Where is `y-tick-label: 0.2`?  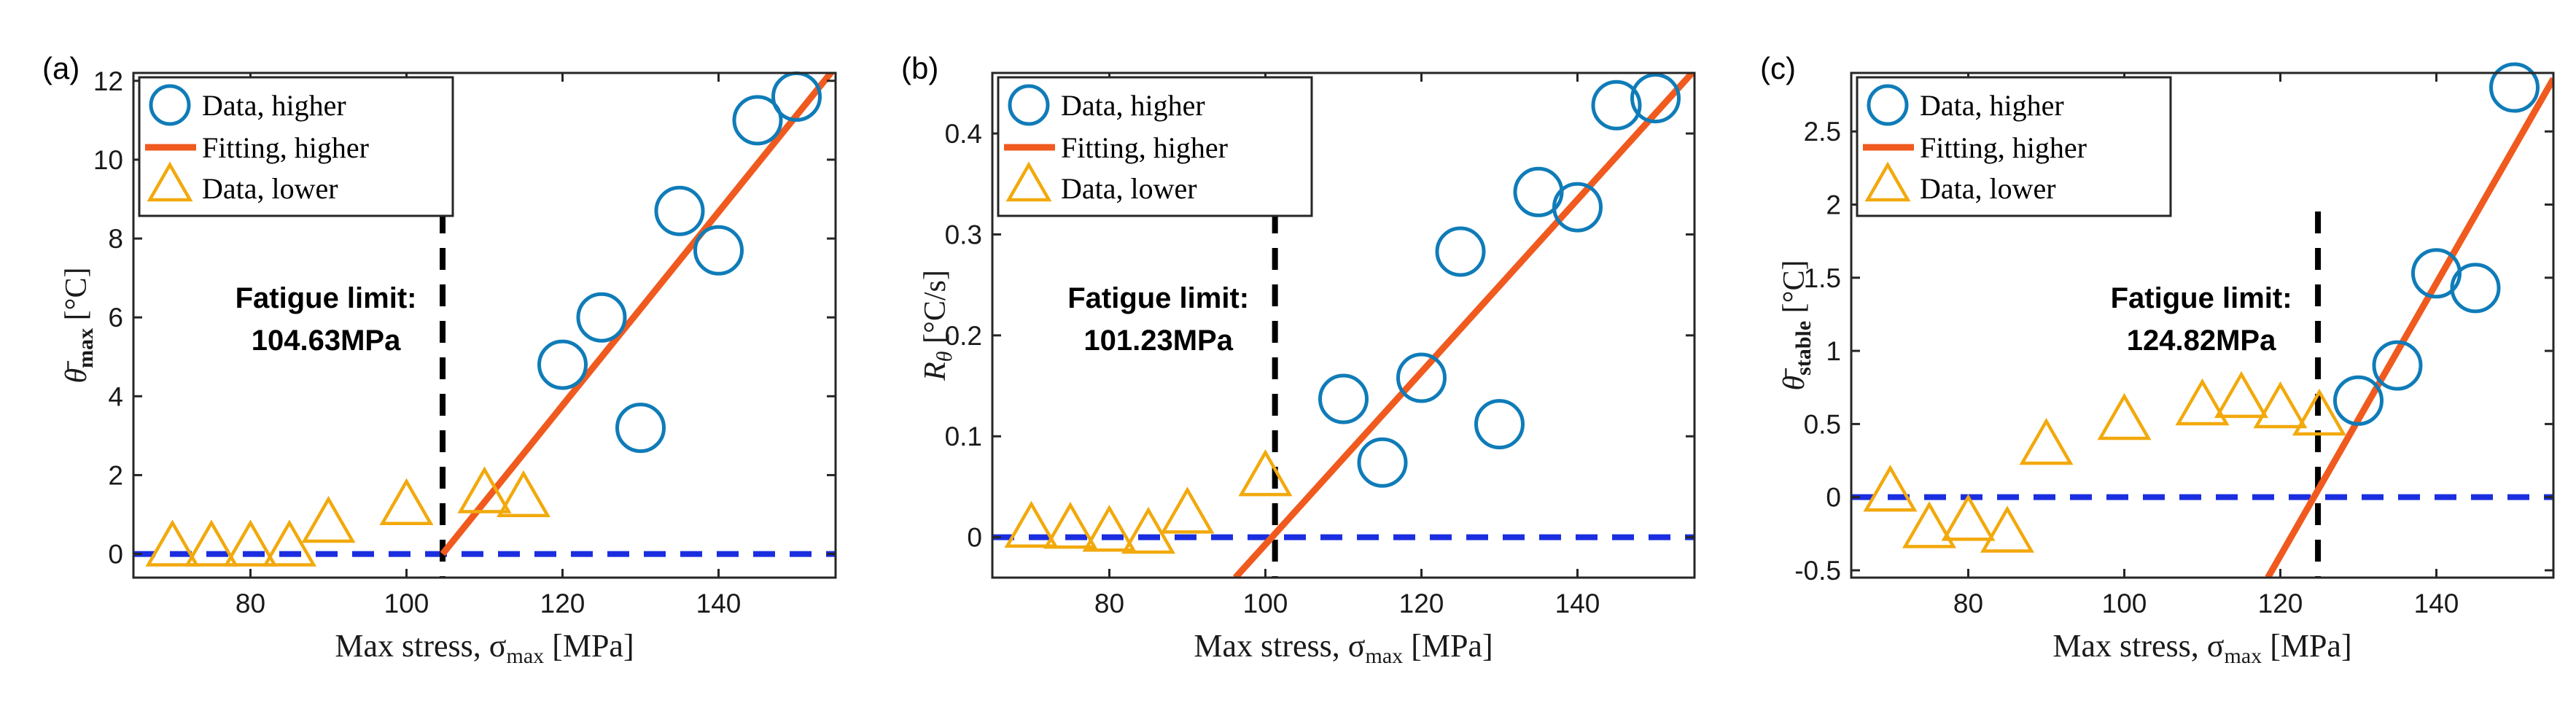
y-tick-label: 0.2 is located at coordinates (963, 336).